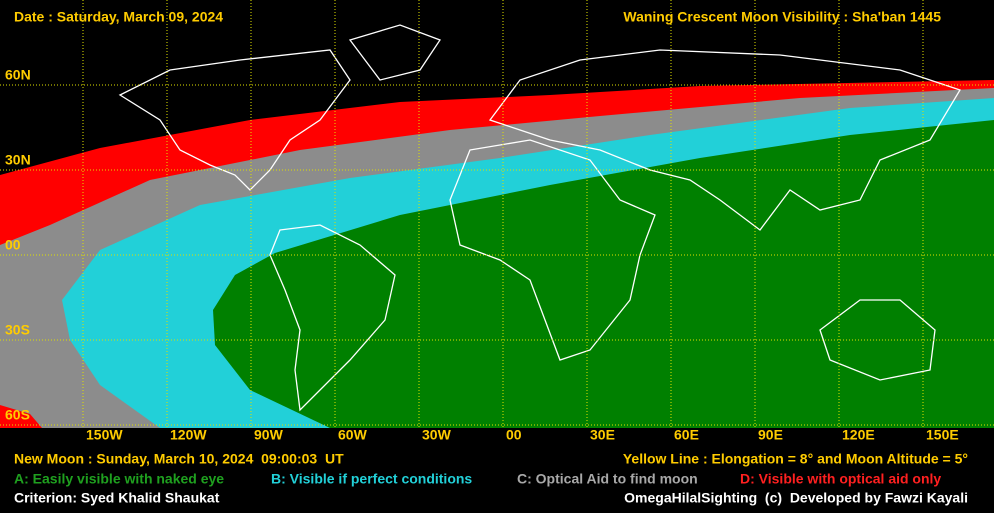 Image resolution: width=994 pixels, height=513 pixels. I want to click on south-america, so click(332, 318).